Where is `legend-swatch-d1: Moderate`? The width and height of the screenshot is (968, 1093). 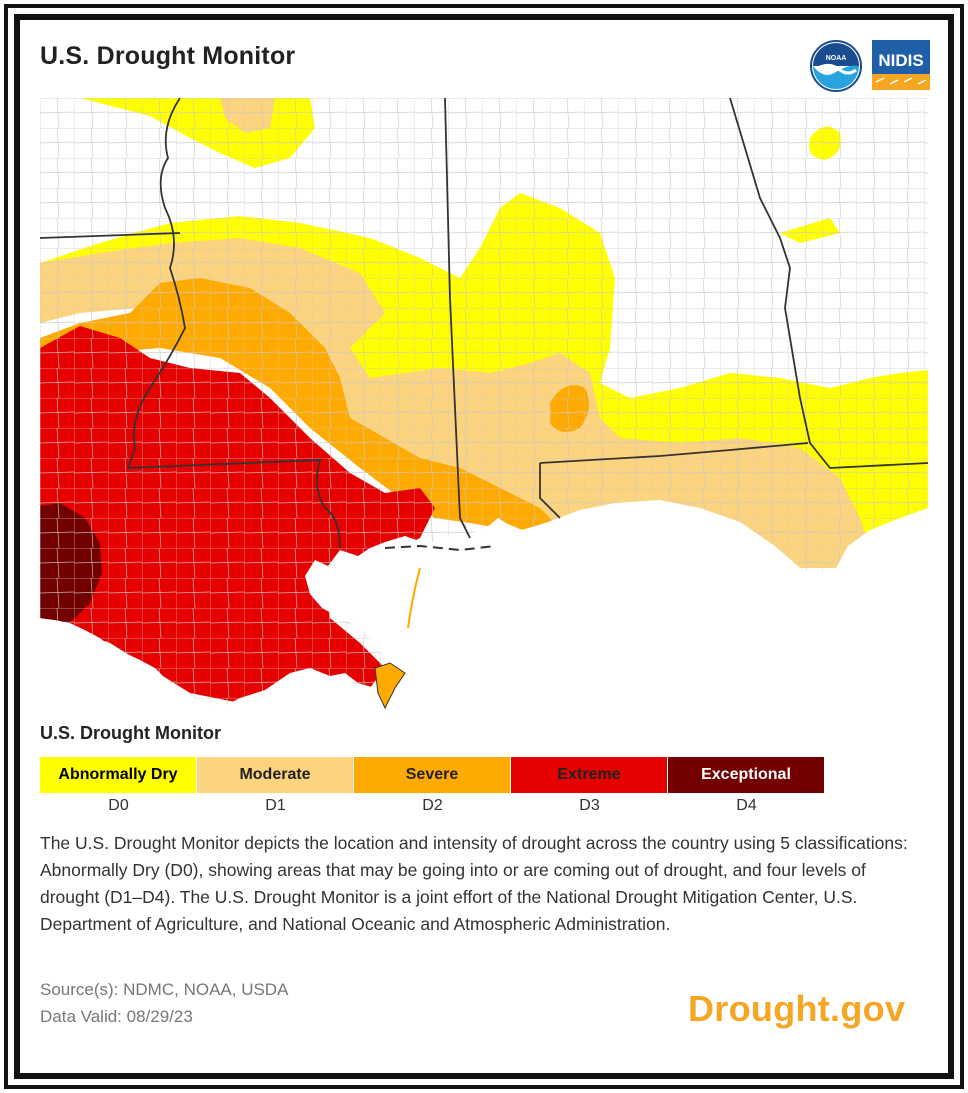
legend-swatch-d1: Moderate is located at coordinates (275, 775).